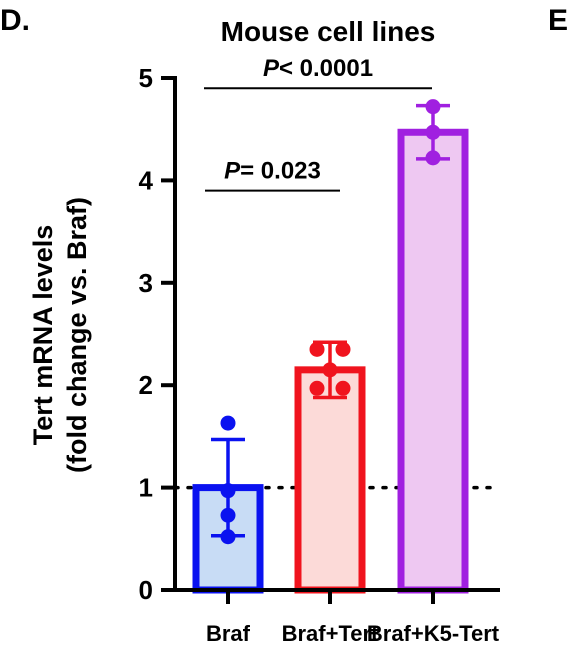 This screenshot has width=575, height=650. What do you see at coordinates (146, 180) in the screenshot?
I see `y-tick-label-4: 4` at bounding box center [146, 180].